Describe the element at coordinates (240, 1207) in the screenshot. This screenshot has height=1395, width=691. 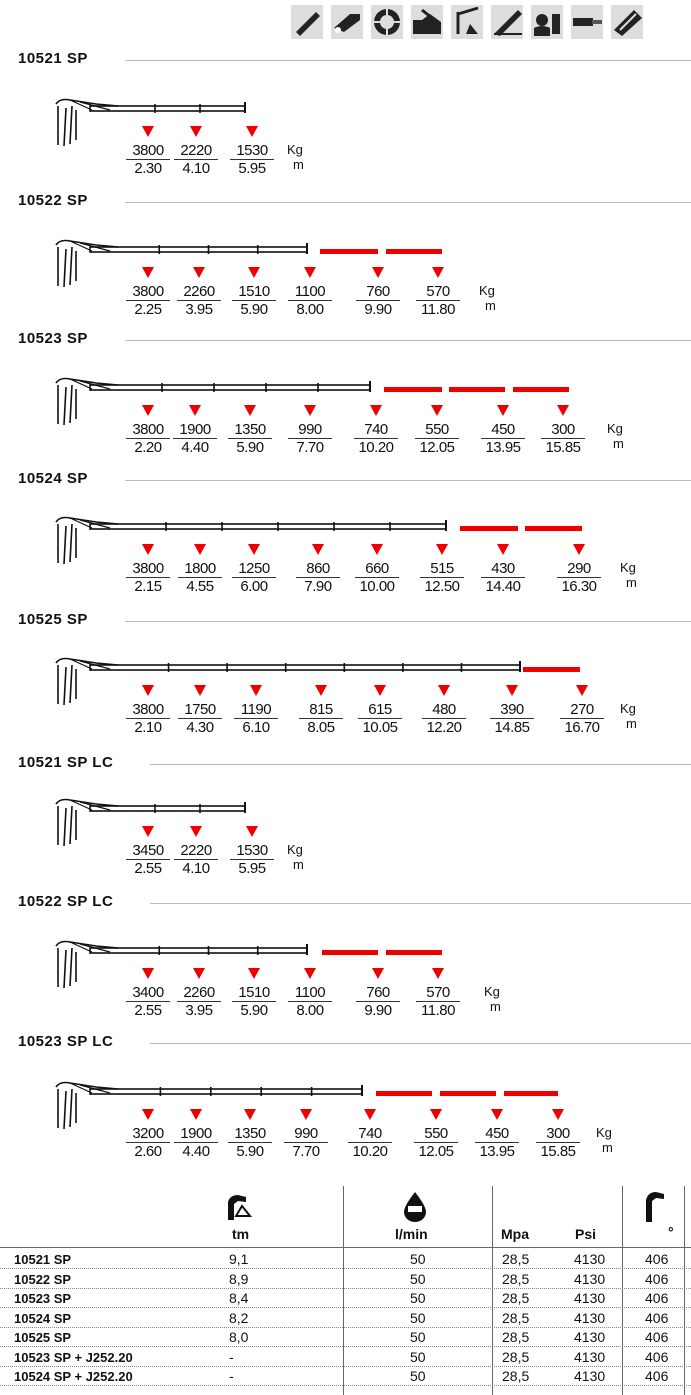
I see `moment-icon` at that location.